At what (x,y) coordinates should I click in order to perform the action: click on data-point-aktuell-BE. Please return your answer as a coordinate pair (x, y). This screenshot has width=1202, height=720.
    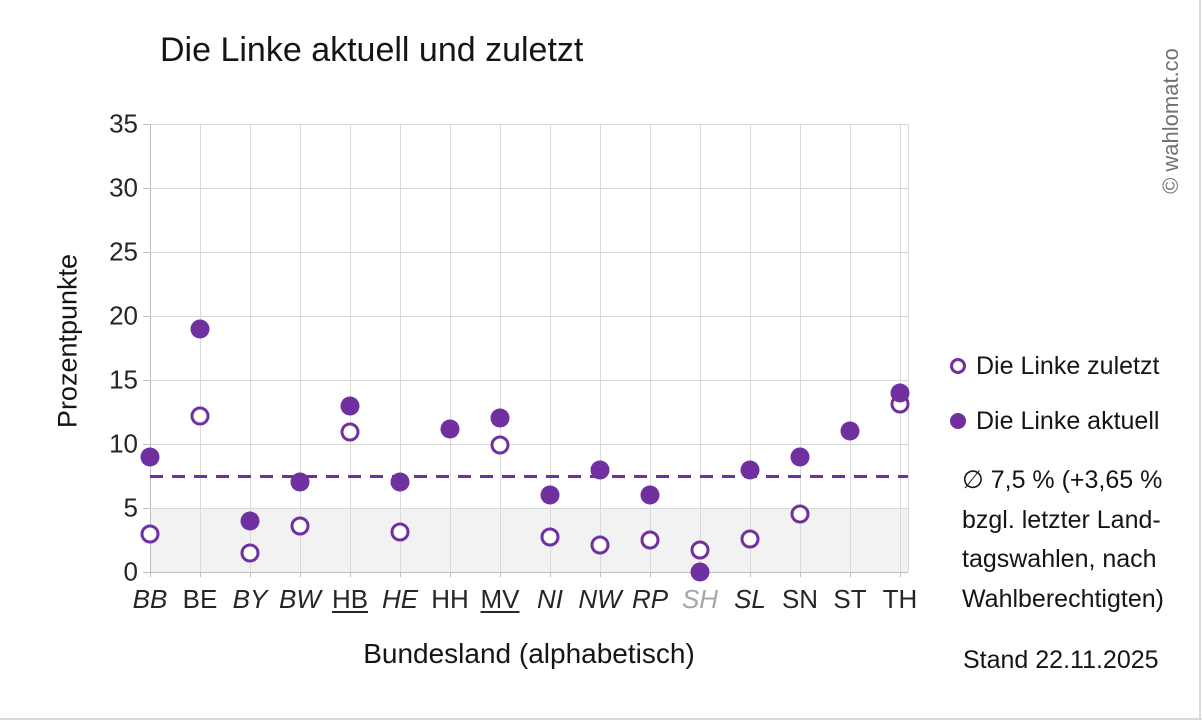
    Looking at the image, I should click on (200, 329).